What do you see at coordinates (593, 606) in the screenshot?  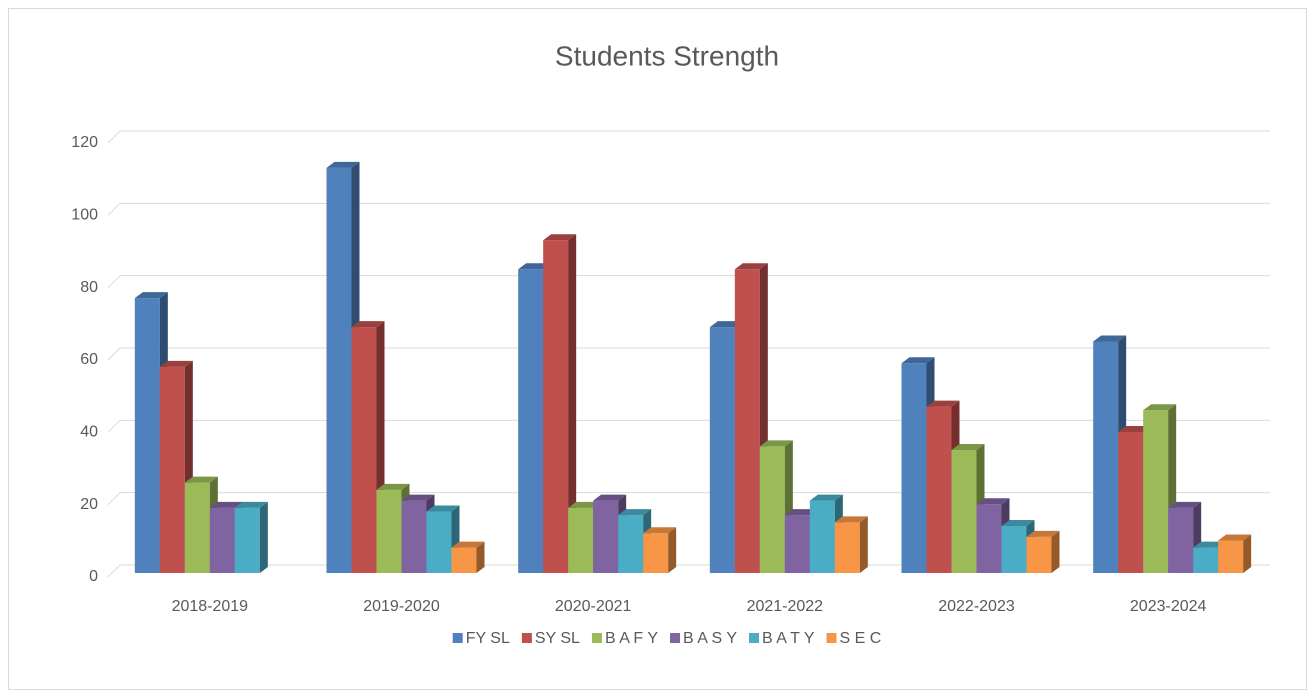 I see `x-tick-label: 2020-2021` at bounding box center [593, 606].